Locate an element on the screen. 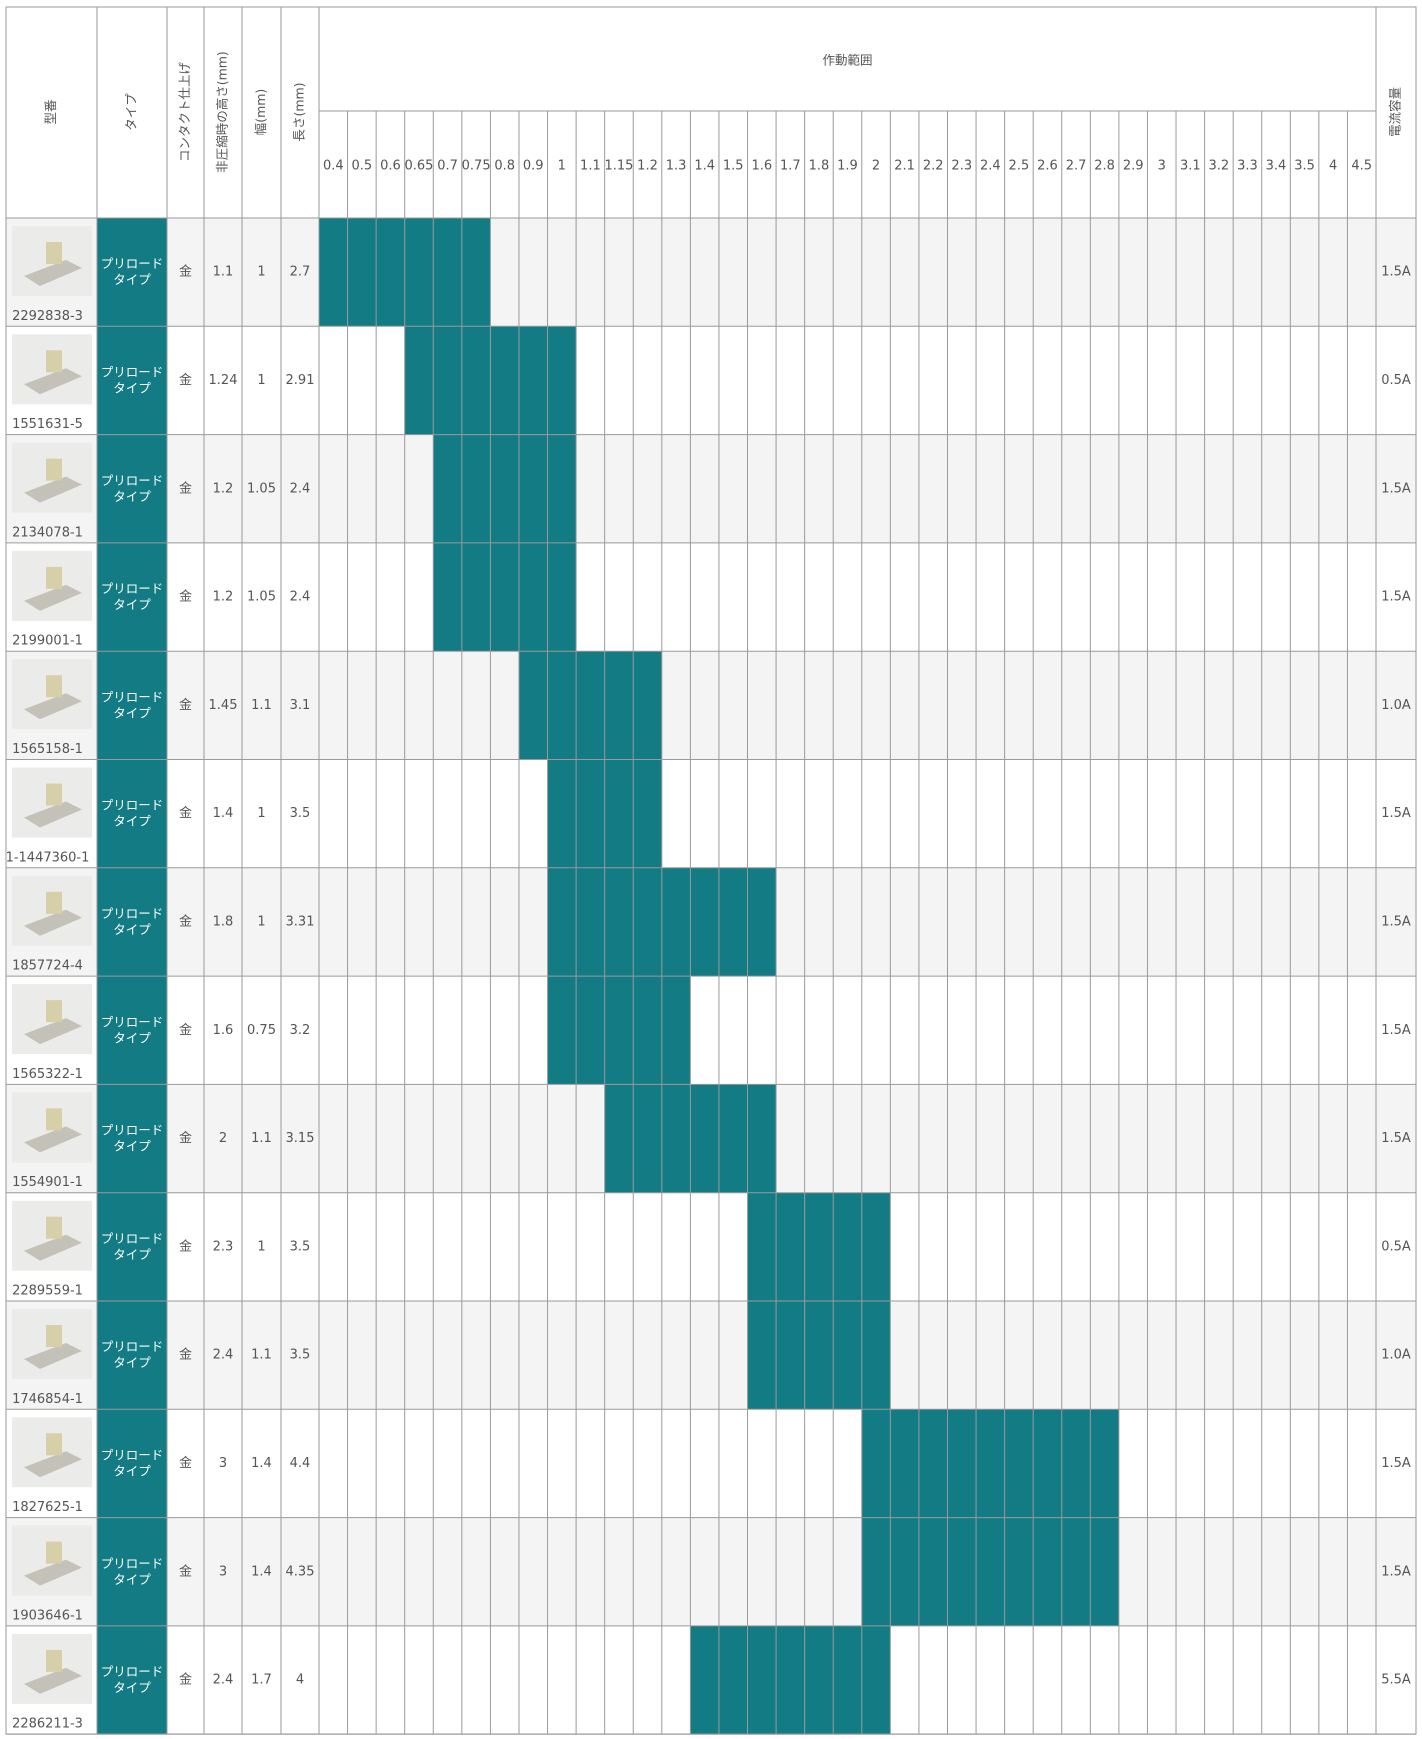  height: 2 is located at coordinates (223, 1138).